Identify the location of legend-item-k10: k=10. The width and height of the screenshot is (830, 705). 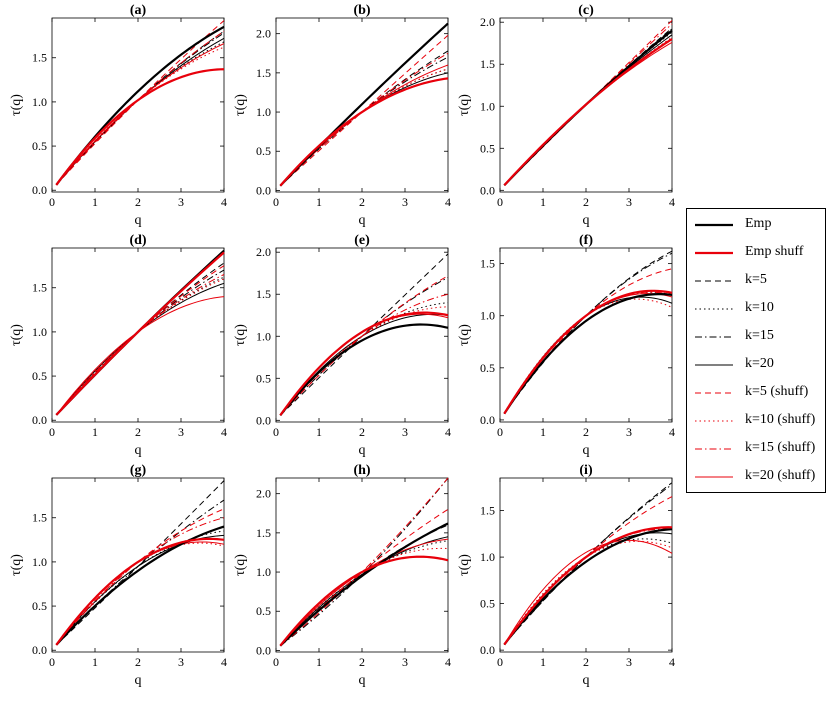
(757, 309).